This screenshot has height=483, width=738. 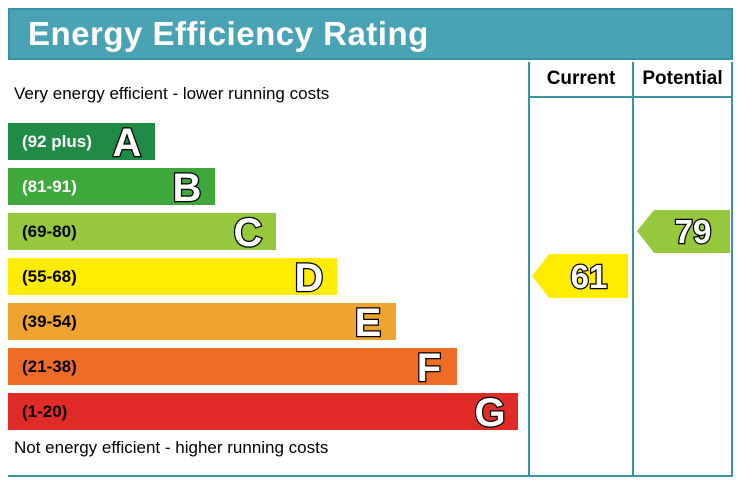 What do you see at coordinates (49, 231) in the screenshot?
I see `band-range-label: (69-80)` at bounding box center [49, 231].